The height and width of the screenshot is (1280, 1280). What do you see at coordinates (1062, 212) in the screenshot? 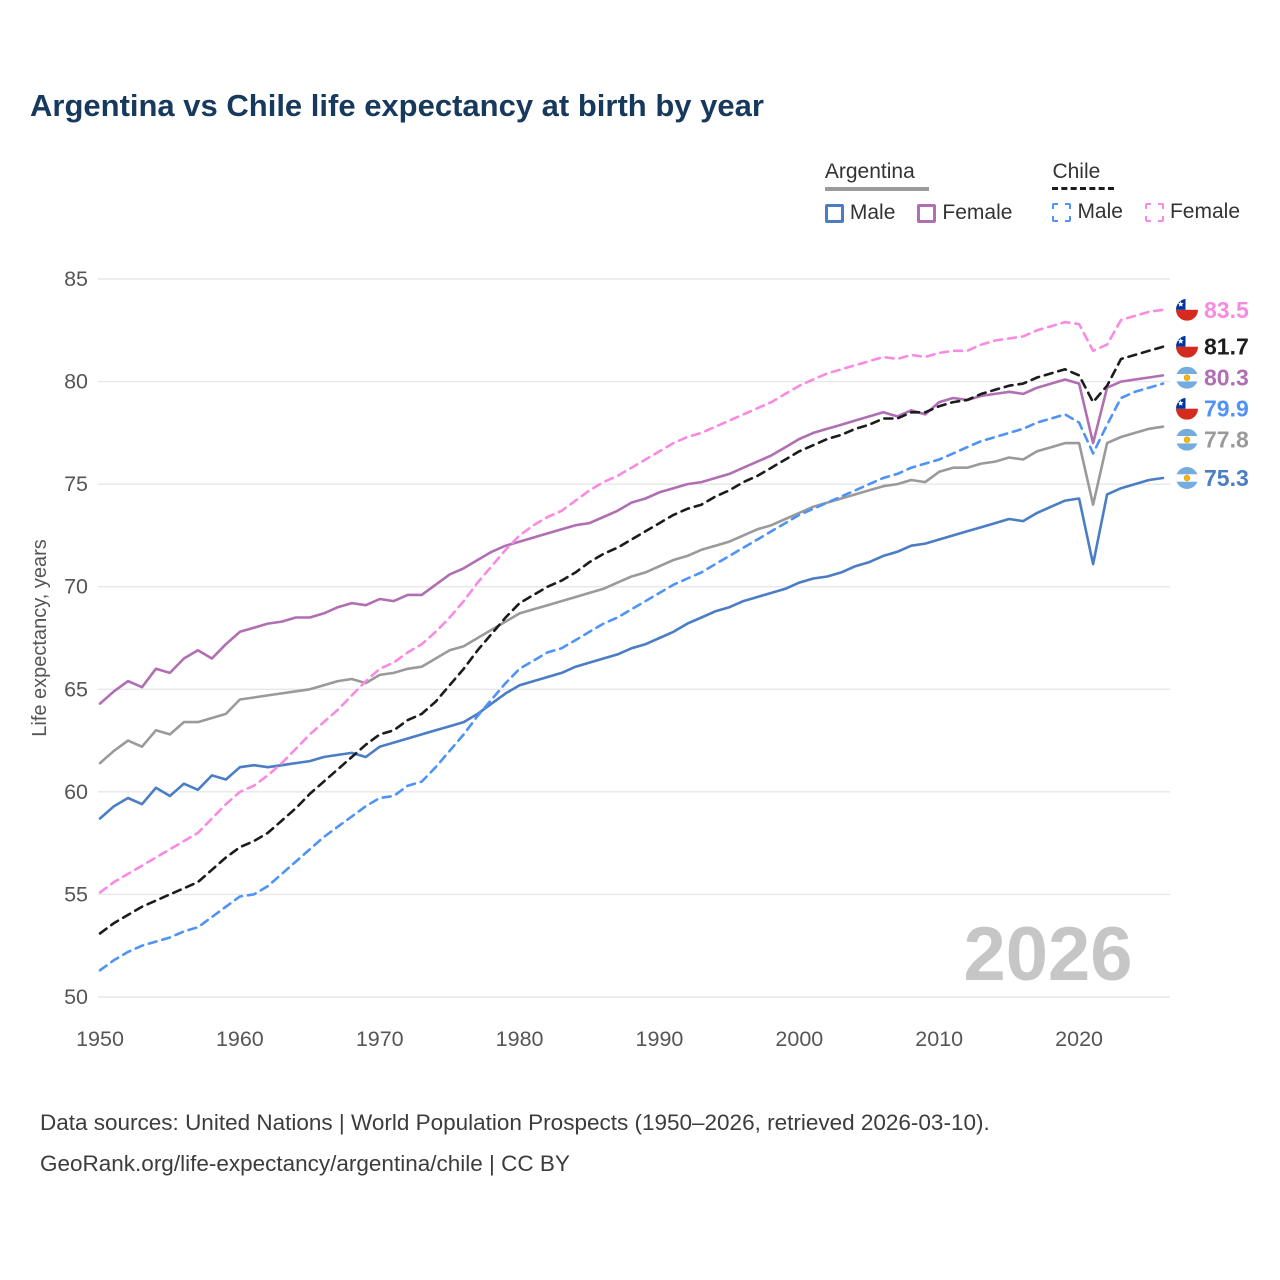
I see `chile-male-swatch-icon` at bounding box center [1062, 212].